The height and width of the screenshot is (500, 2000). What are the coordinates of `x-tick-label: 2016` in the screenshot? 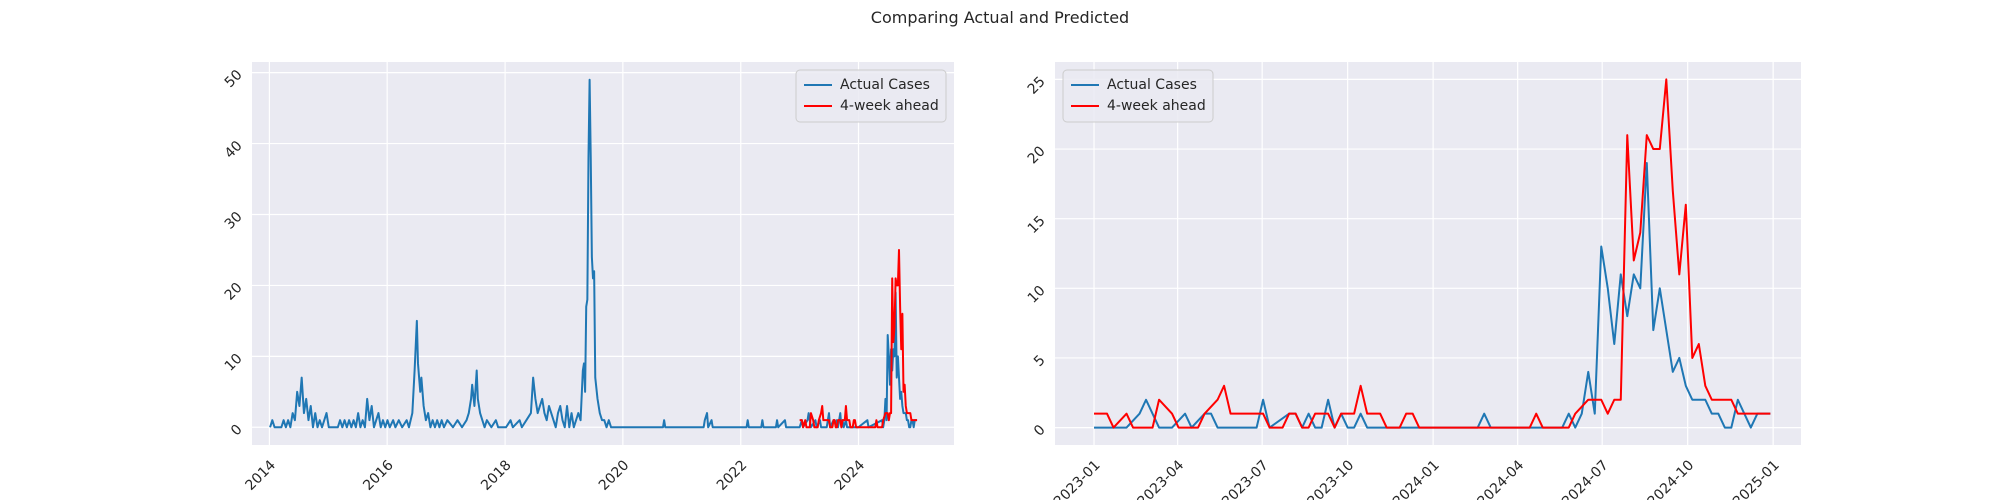 It's located at (378, 475).